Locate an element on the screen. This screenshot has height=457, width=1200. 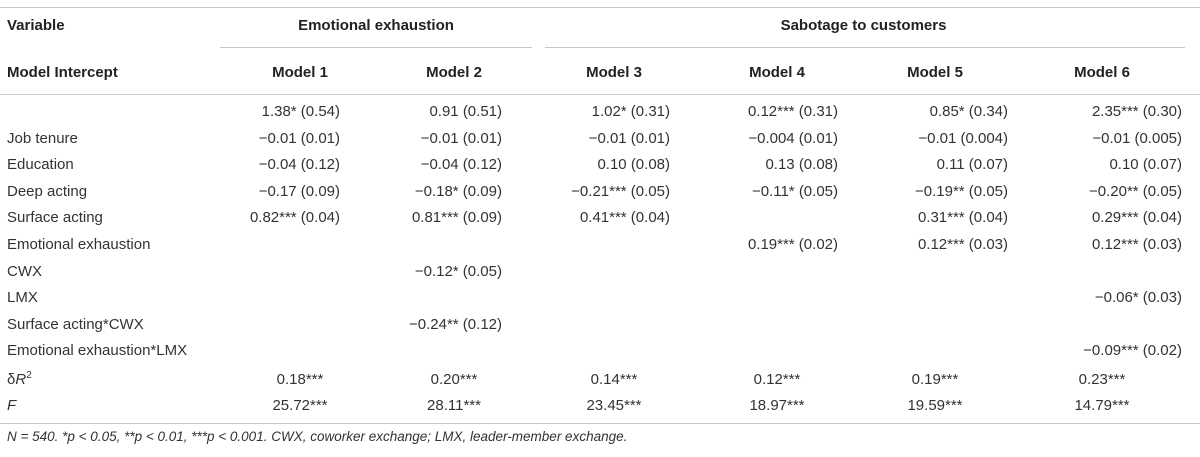
table-cell-model-6: −0.20** (0.05) is located at coordinates (1135, 191).